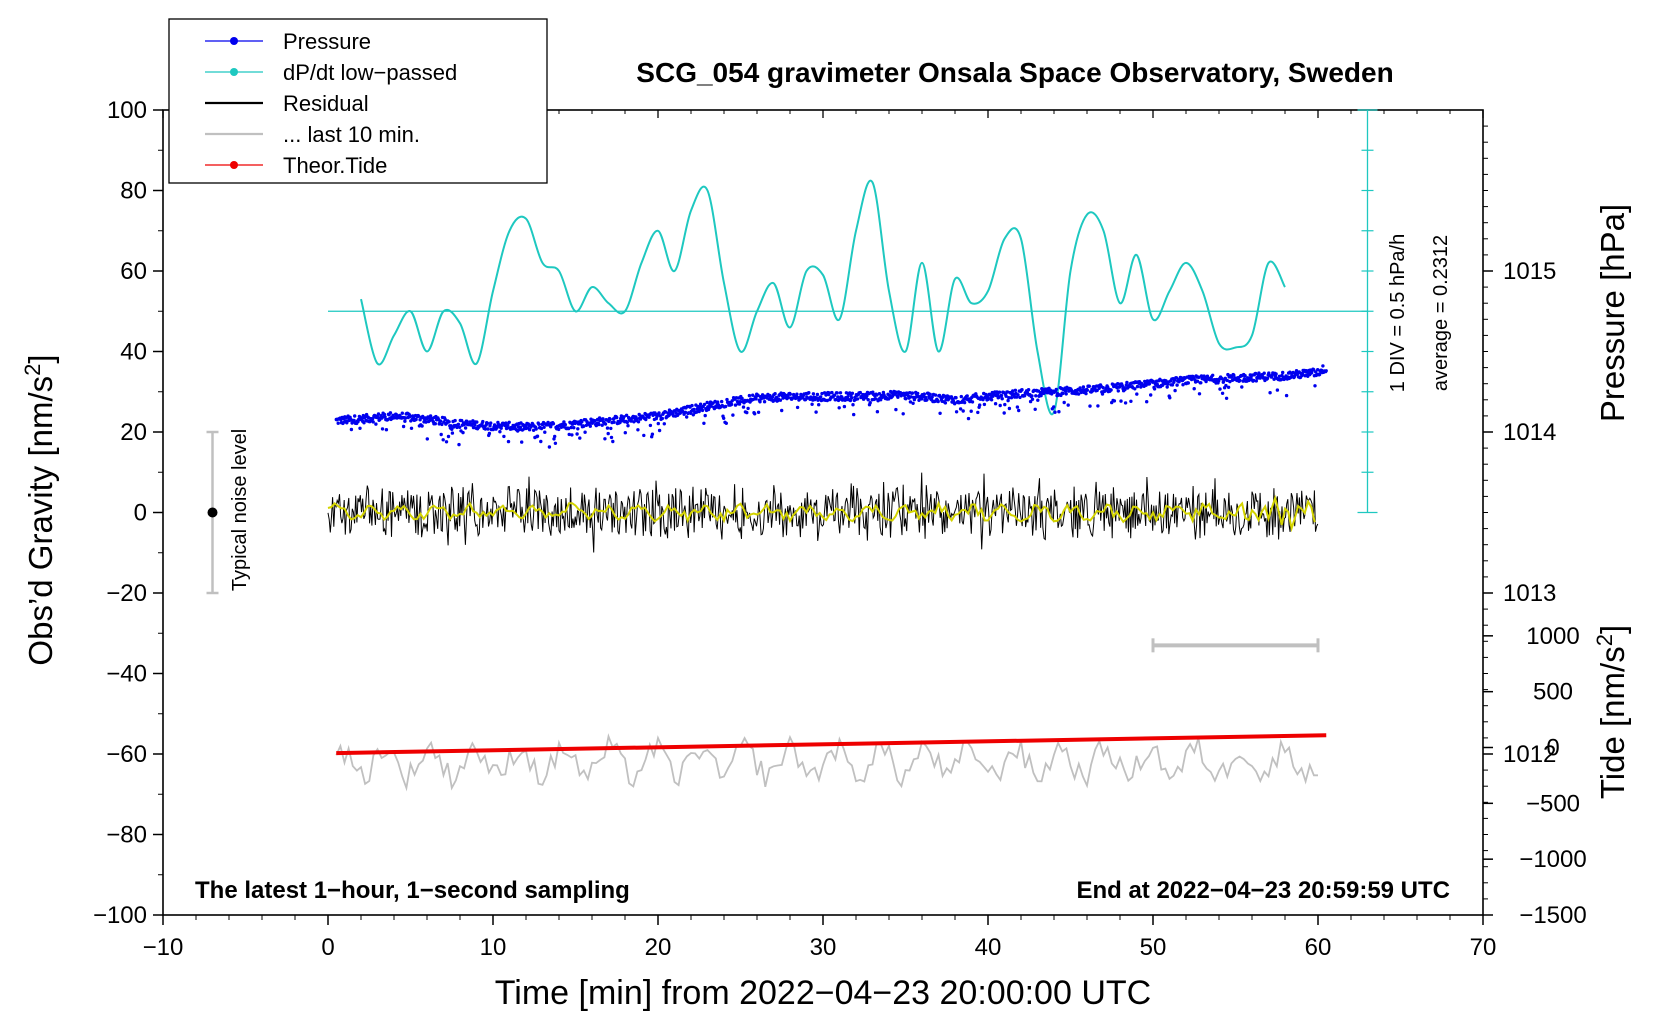 This screenshot has width=1660, height=1020. I want to click on tide-tick-label: −500, so click(1553, 803).